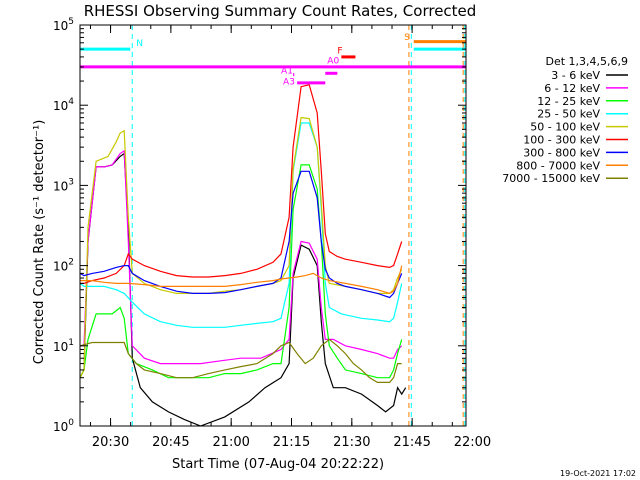  What do you see at coordinates (63, 426) in the screenshot?
I see `y-tick-label-0: 10⁰` at bounding box center [63, 426].